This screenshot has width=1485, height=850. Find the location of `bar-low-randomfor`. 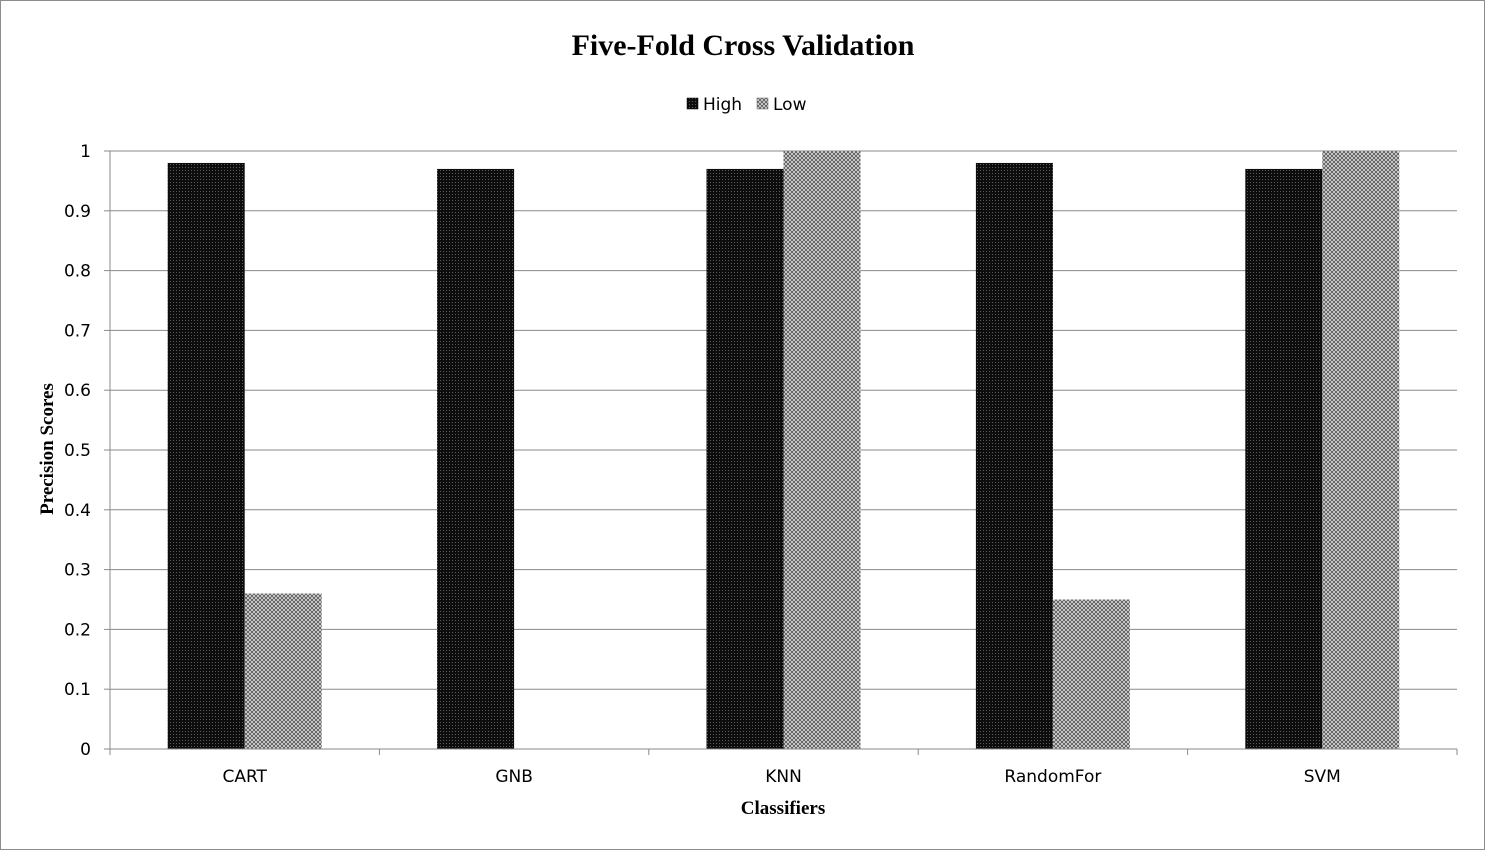

bar-low-randomfor is located at coordinates (1091, 674).